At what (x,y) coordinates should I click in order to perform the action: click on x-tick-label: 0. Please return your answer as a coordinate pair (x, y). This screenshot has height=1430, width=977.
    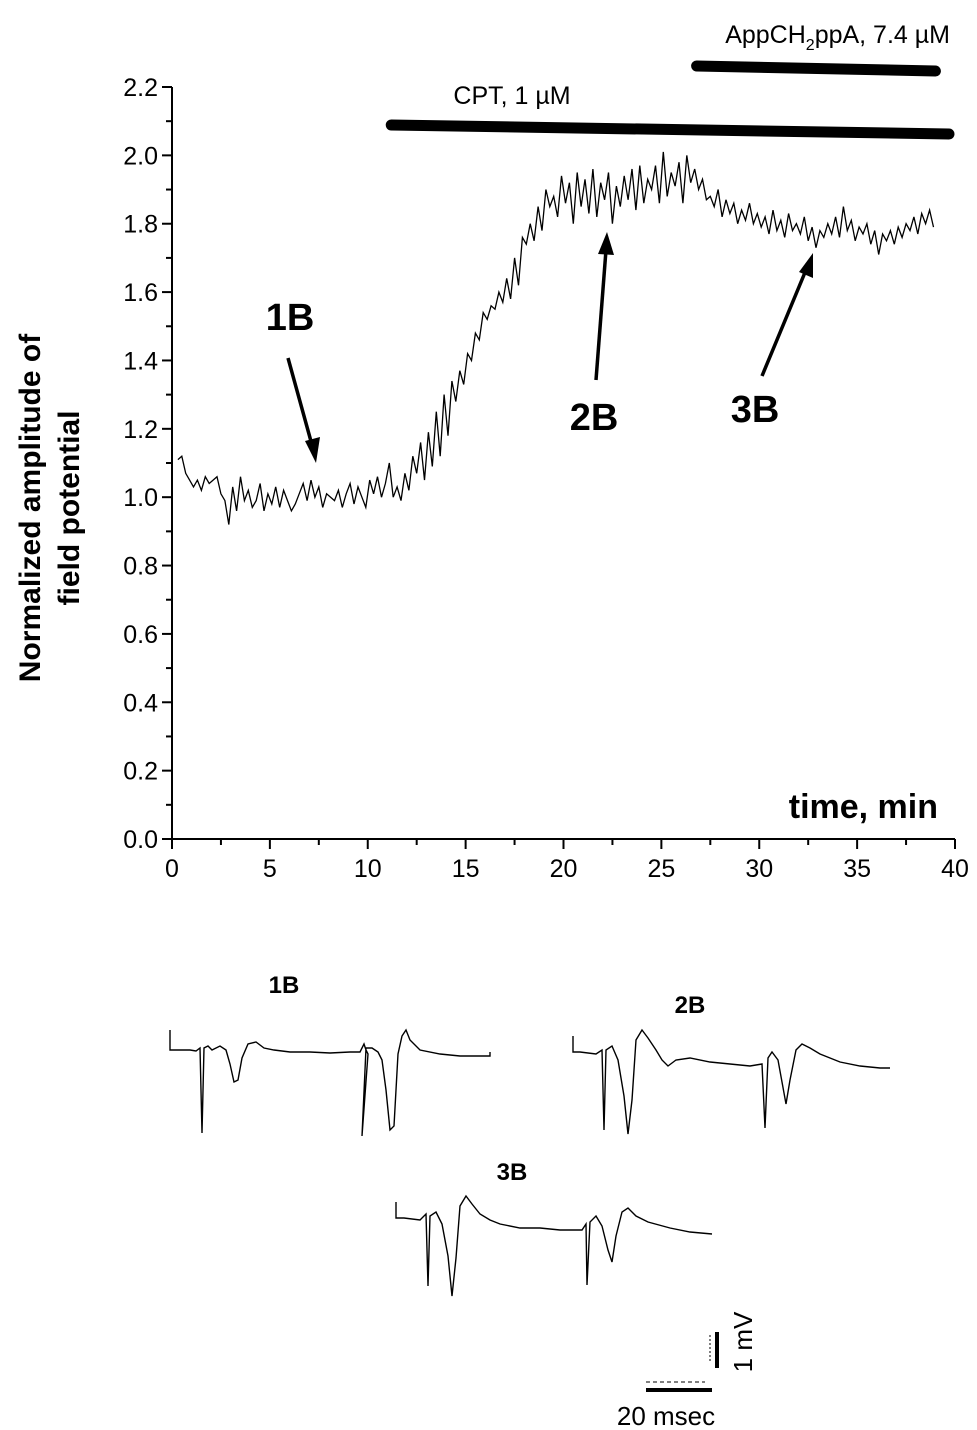
    Looking at the image, I should click on (172, 869).